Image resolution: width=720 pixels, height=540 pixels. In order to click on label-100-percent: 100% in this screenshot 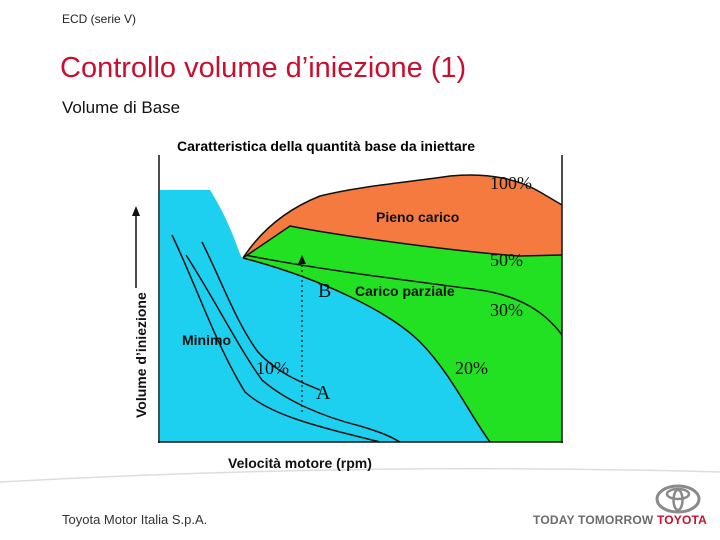, I will do `click(511, 183)`.